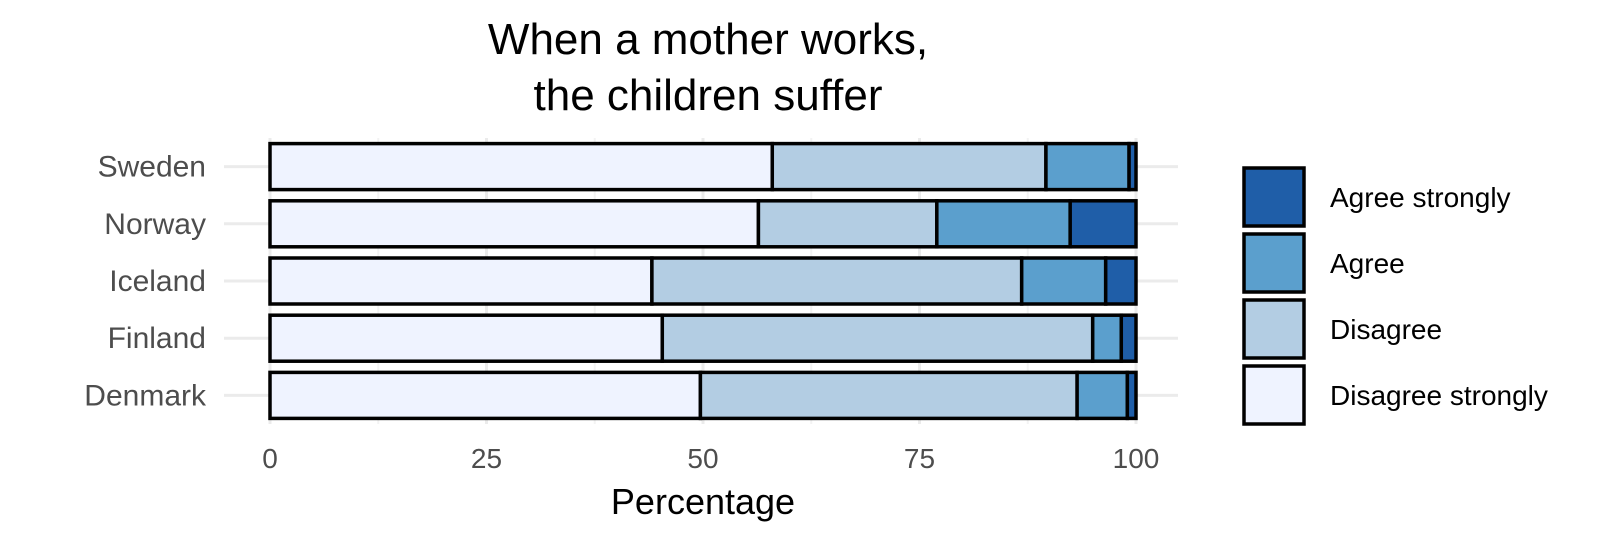 This screenshot has width=1624, height=541. What do you see at coordinates (1367, 263) in the screenshot?
I see `legend-label-agree: Agree` at bounding box center [1367, 263].